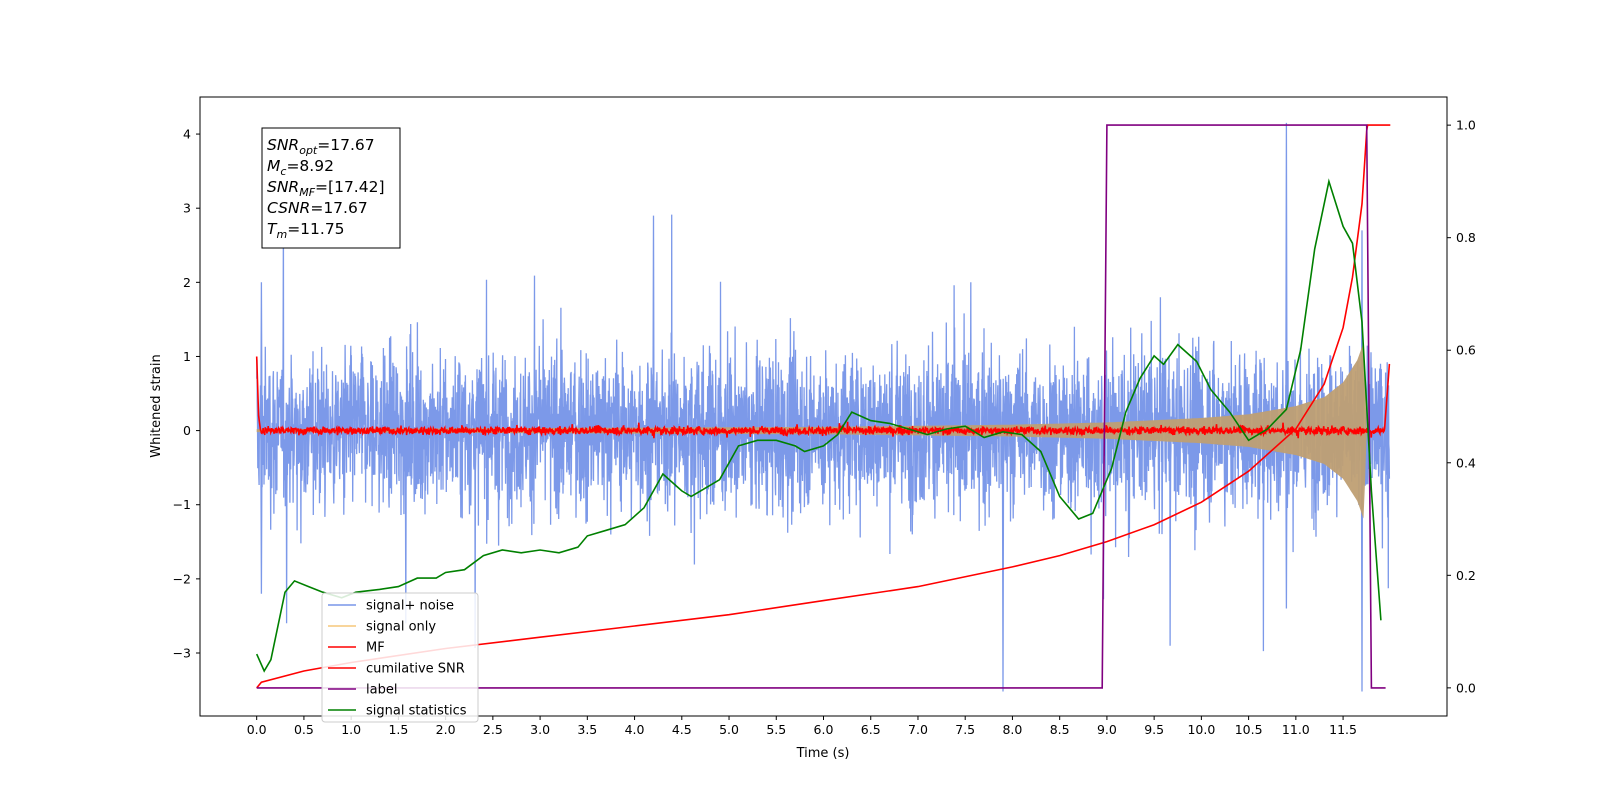 Image resolution: width=1600 pixels, height=804 pixels. I want to click on x-tick-label: 9.5, so click(1154, 729).